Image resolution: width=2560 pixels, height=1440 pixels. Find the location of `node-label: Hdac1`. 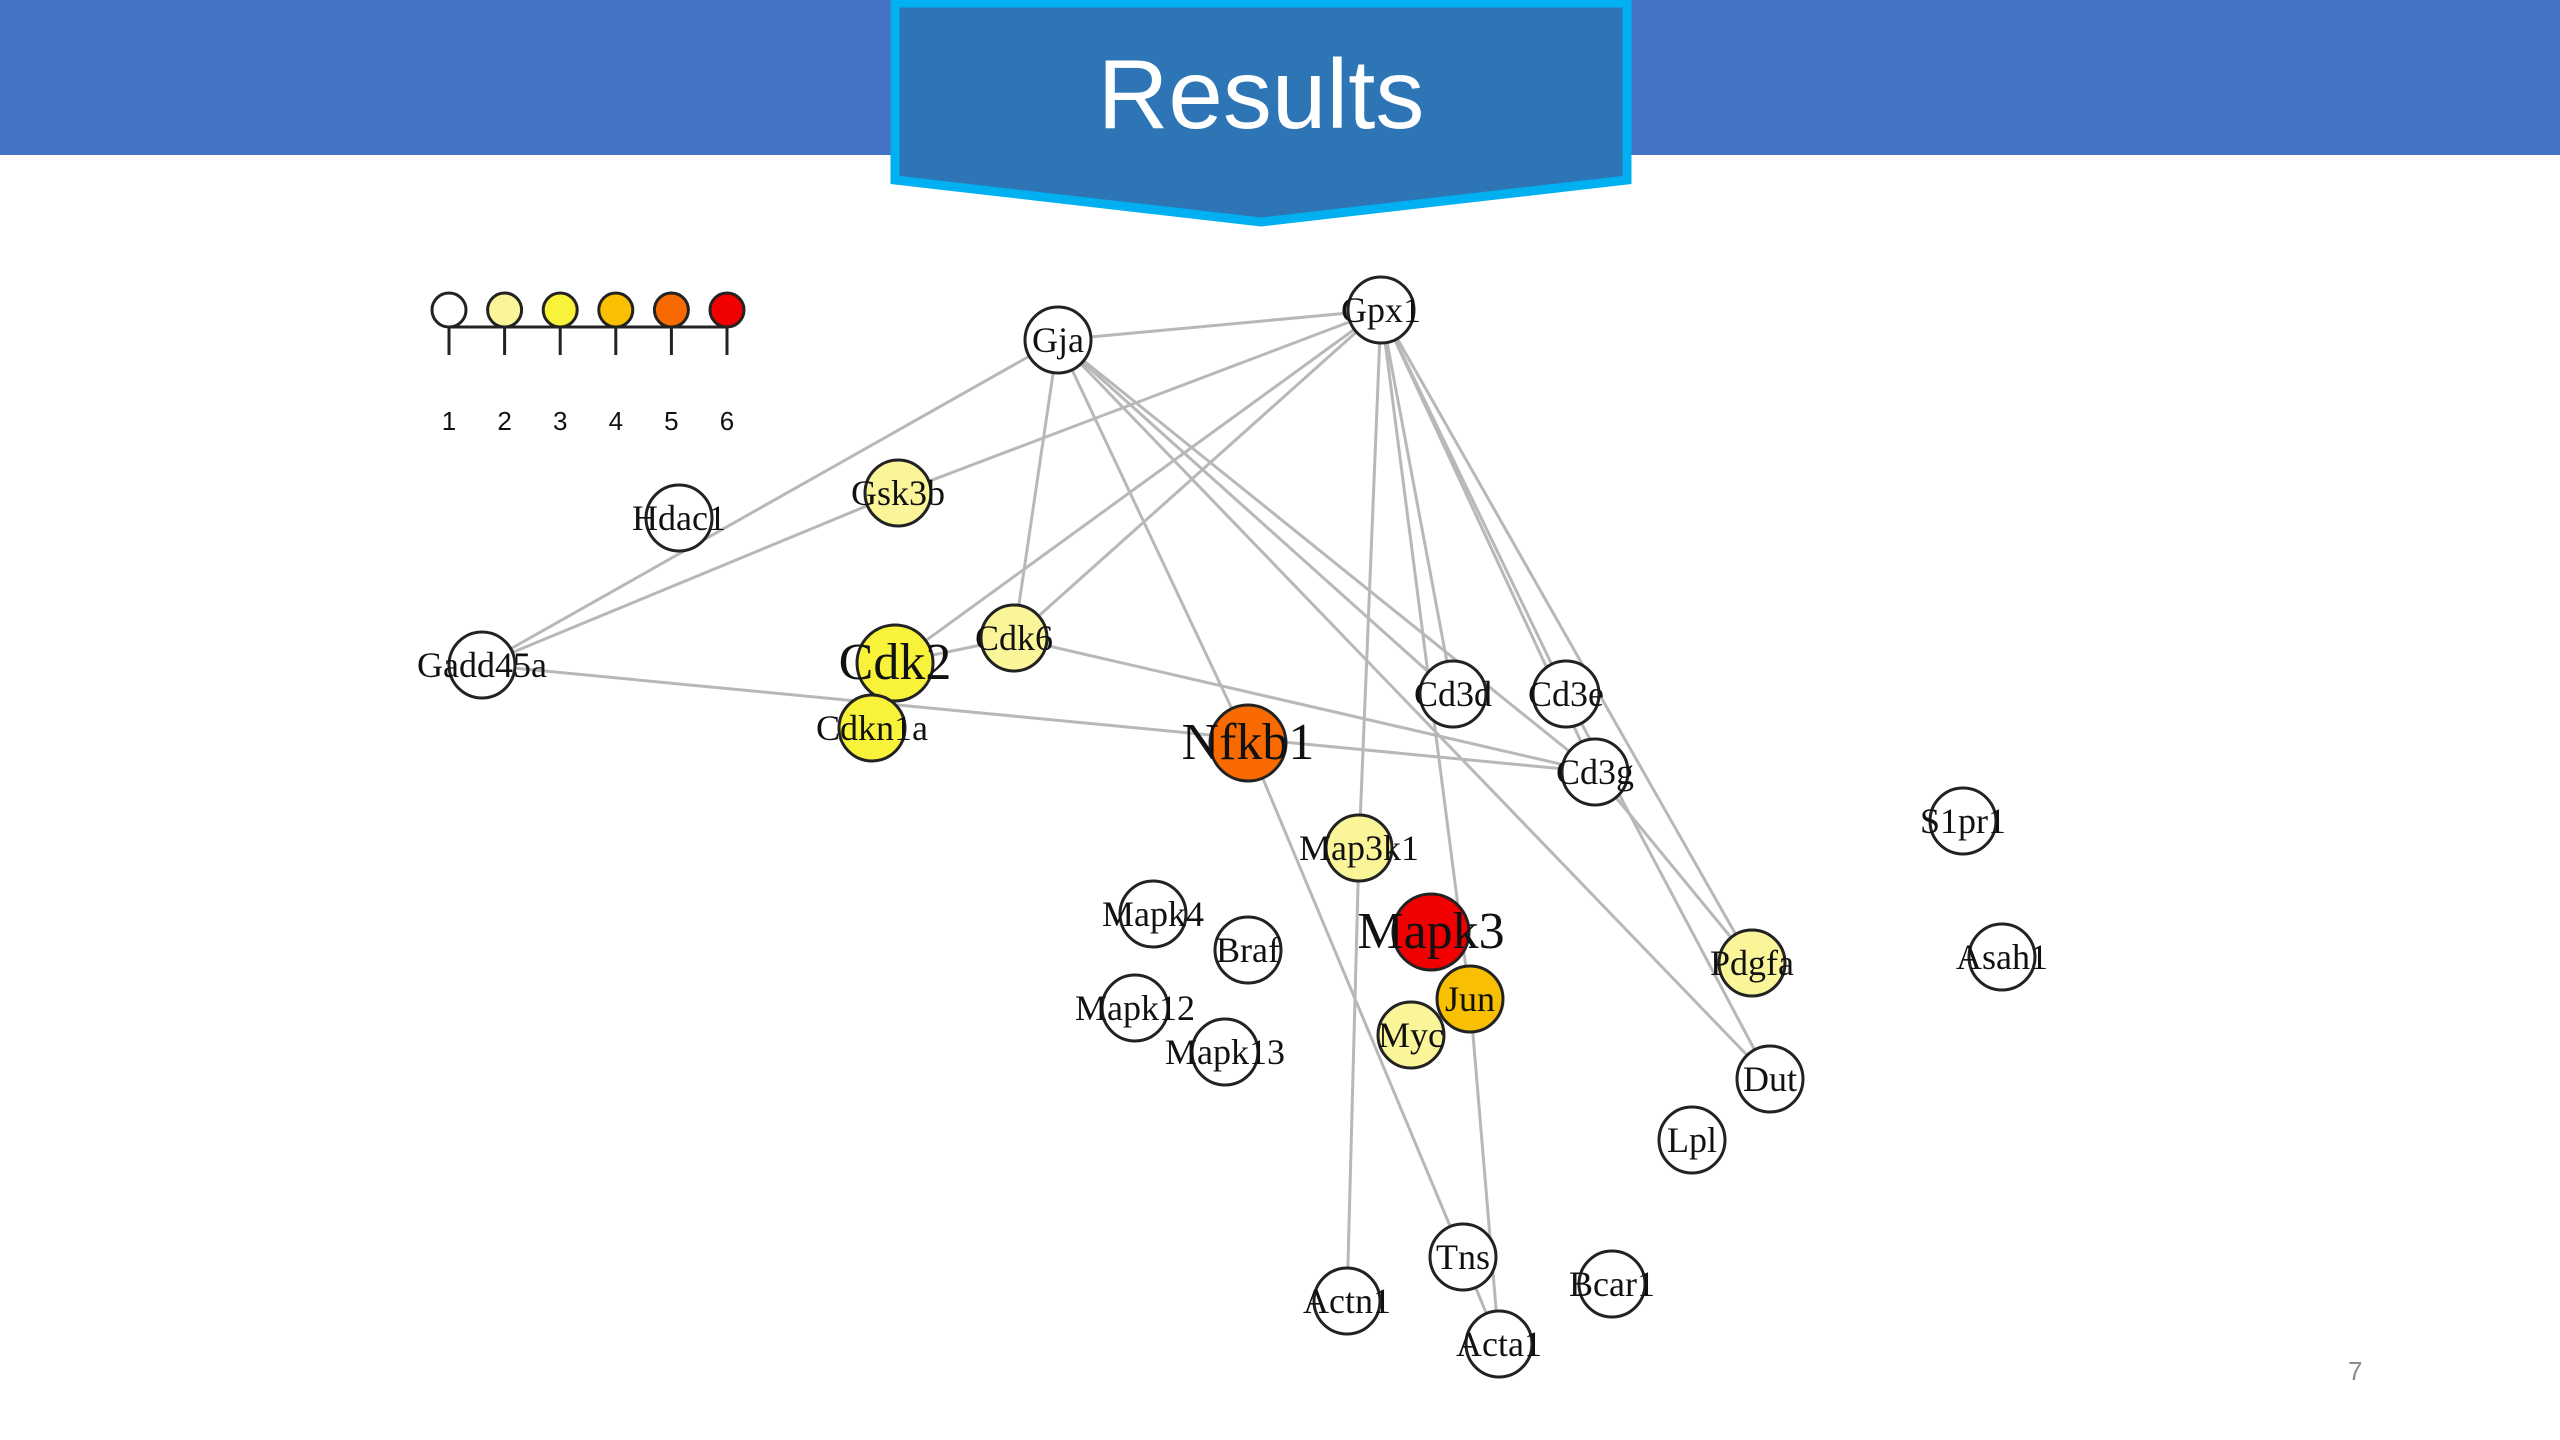

node-label: Hdac1 is located at coordinates (679, 518).